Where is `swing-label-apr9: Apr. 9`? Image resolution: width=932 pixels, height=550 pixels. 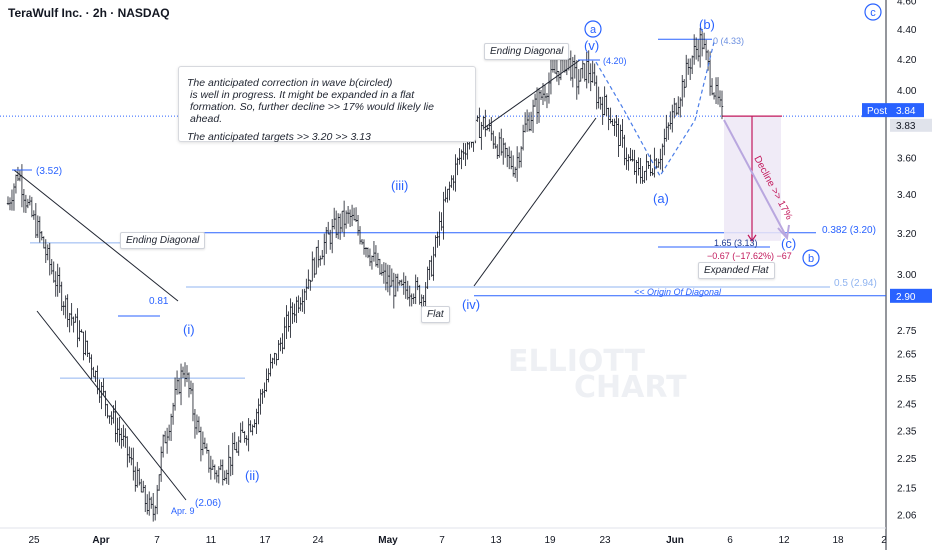
swing-label-apr9: Apr. 9 is located at coordinates (183, 511).